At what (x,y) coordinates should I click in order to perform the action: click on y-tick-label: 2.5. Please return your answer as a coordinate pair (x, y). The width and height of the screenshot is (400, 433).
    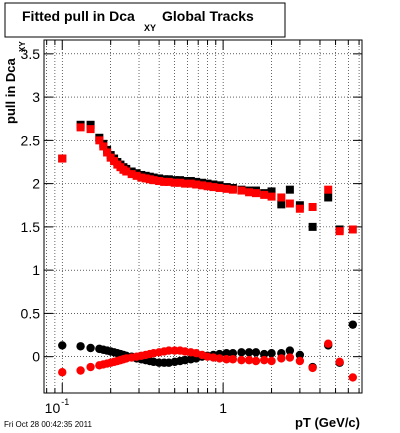
    Looking at the image, I should click on (31, 140).